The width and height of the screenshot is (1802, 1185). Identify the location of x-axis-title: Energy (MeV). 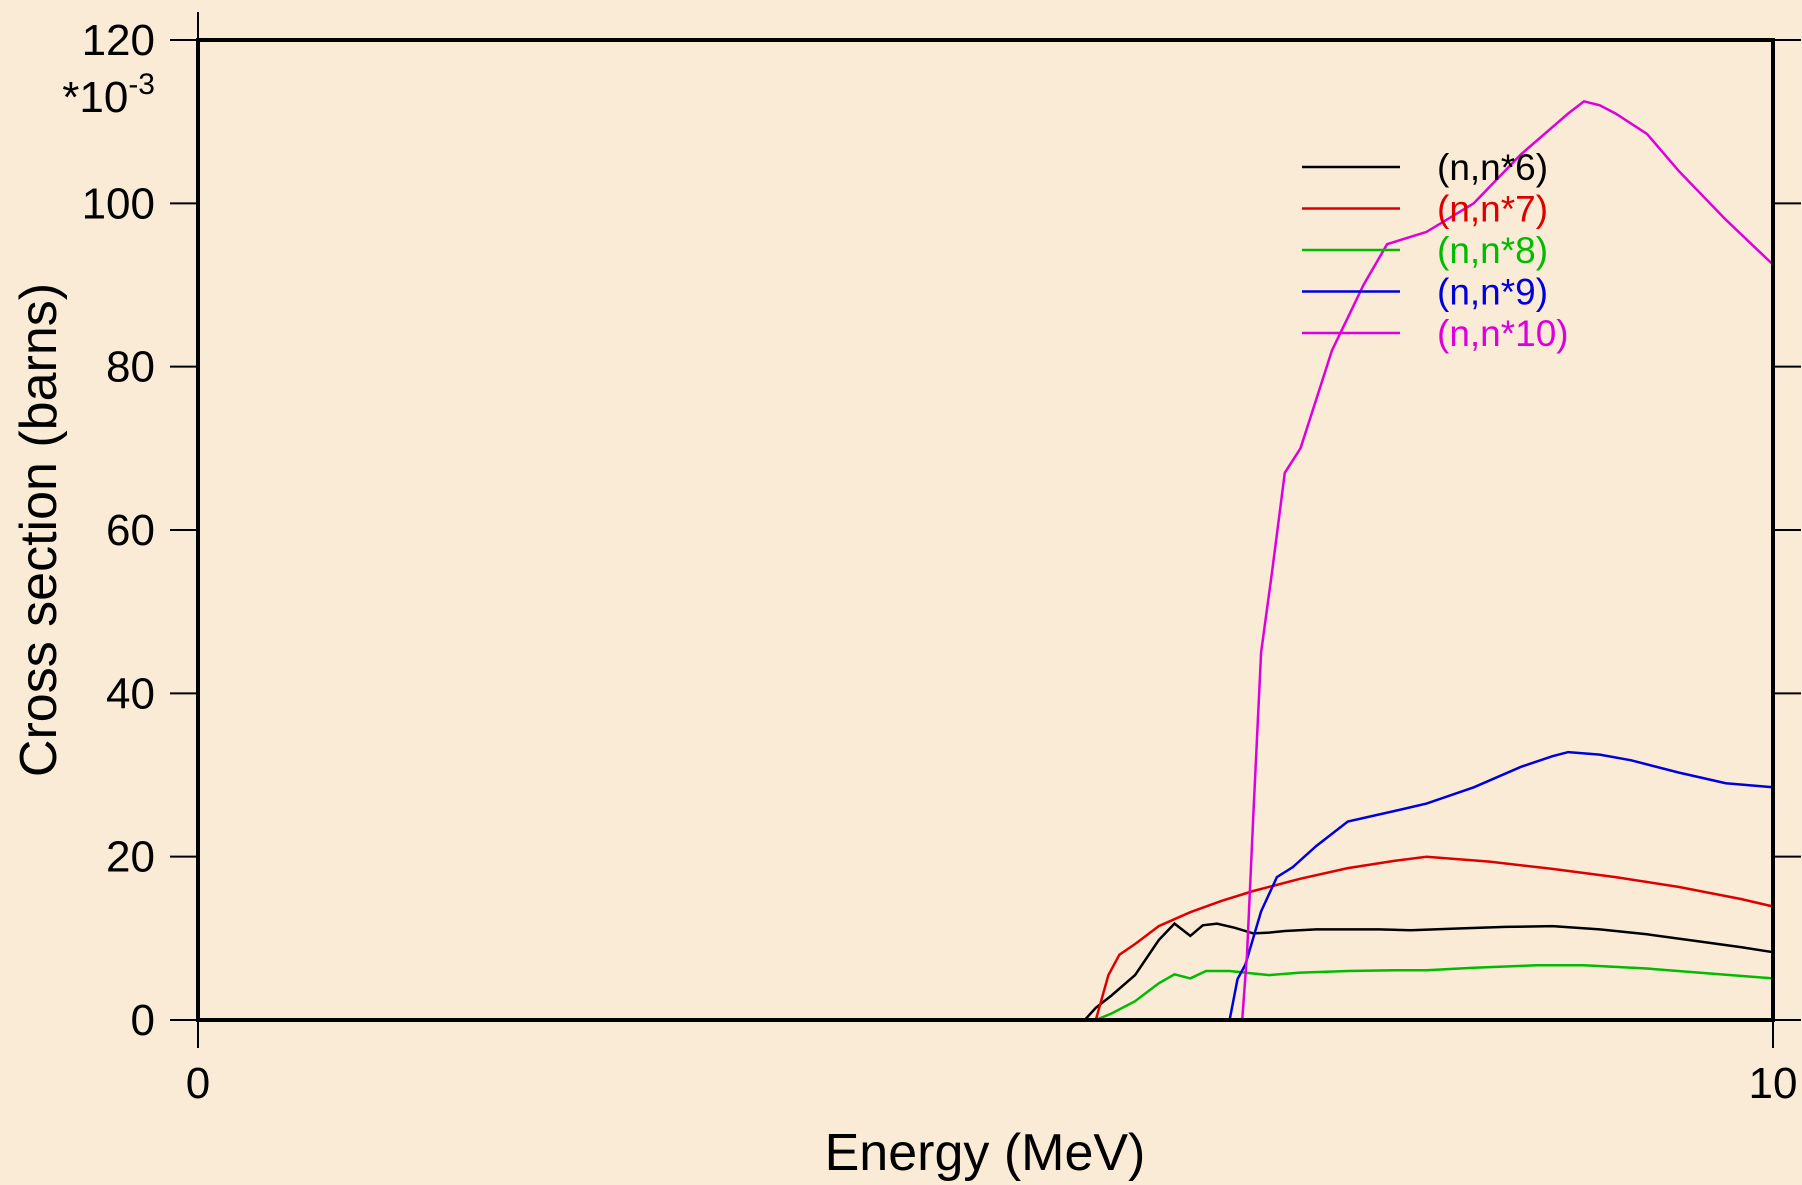
(985, 1153).